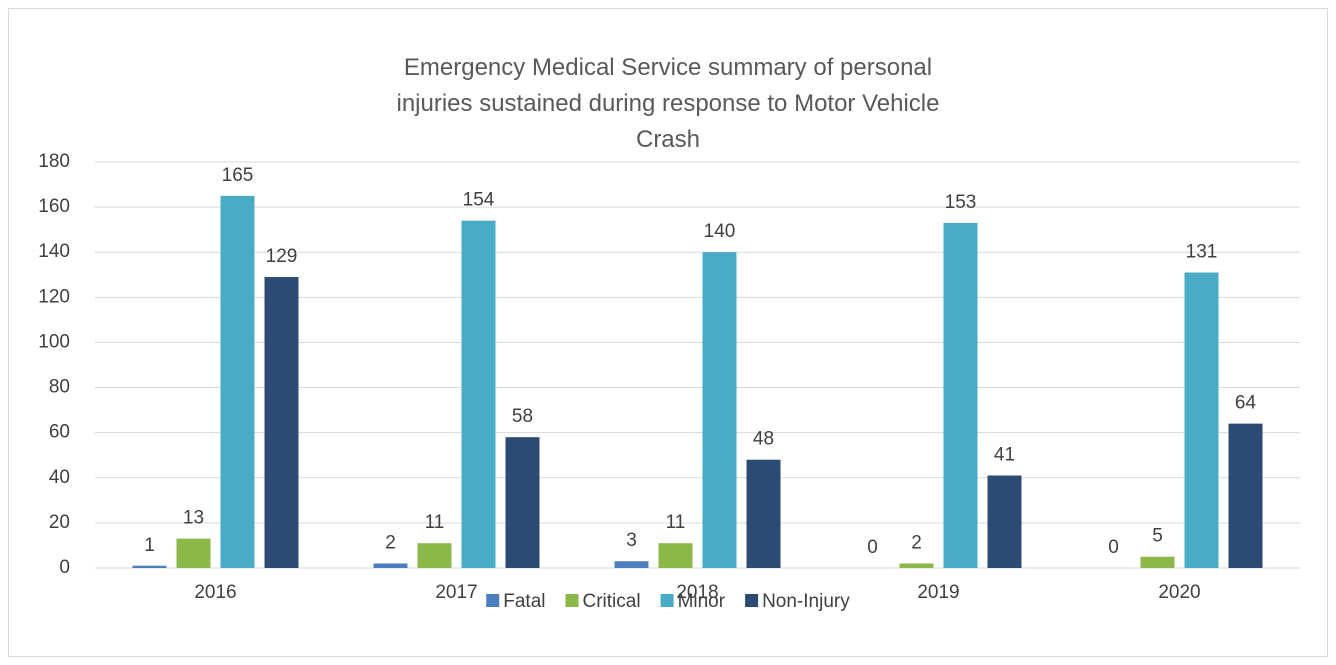 This screenshot has width=1336, height=665. Describe the element at coordinates (806, 601) in the screenshot. I see `legend-label: Non-Injury` at that location.